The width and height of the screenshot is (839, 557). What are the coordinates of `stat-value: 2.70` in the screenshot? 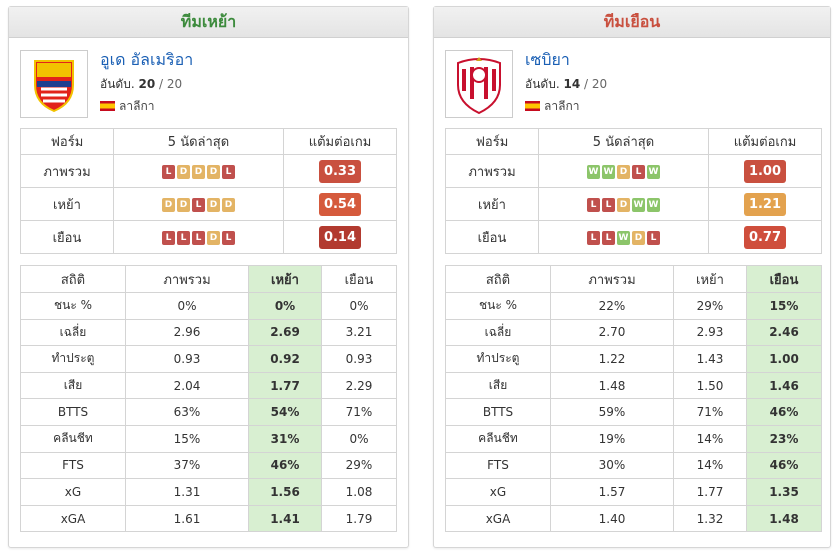 It's located at (612, 332).